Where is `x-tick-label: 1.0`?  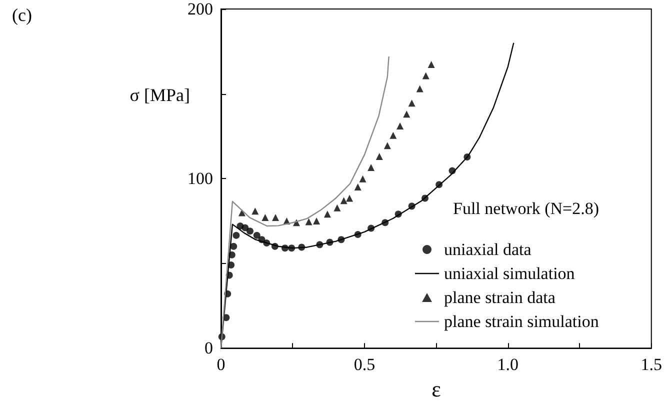
x-tick-label: 1.0 is located at coordinates (508, 364).